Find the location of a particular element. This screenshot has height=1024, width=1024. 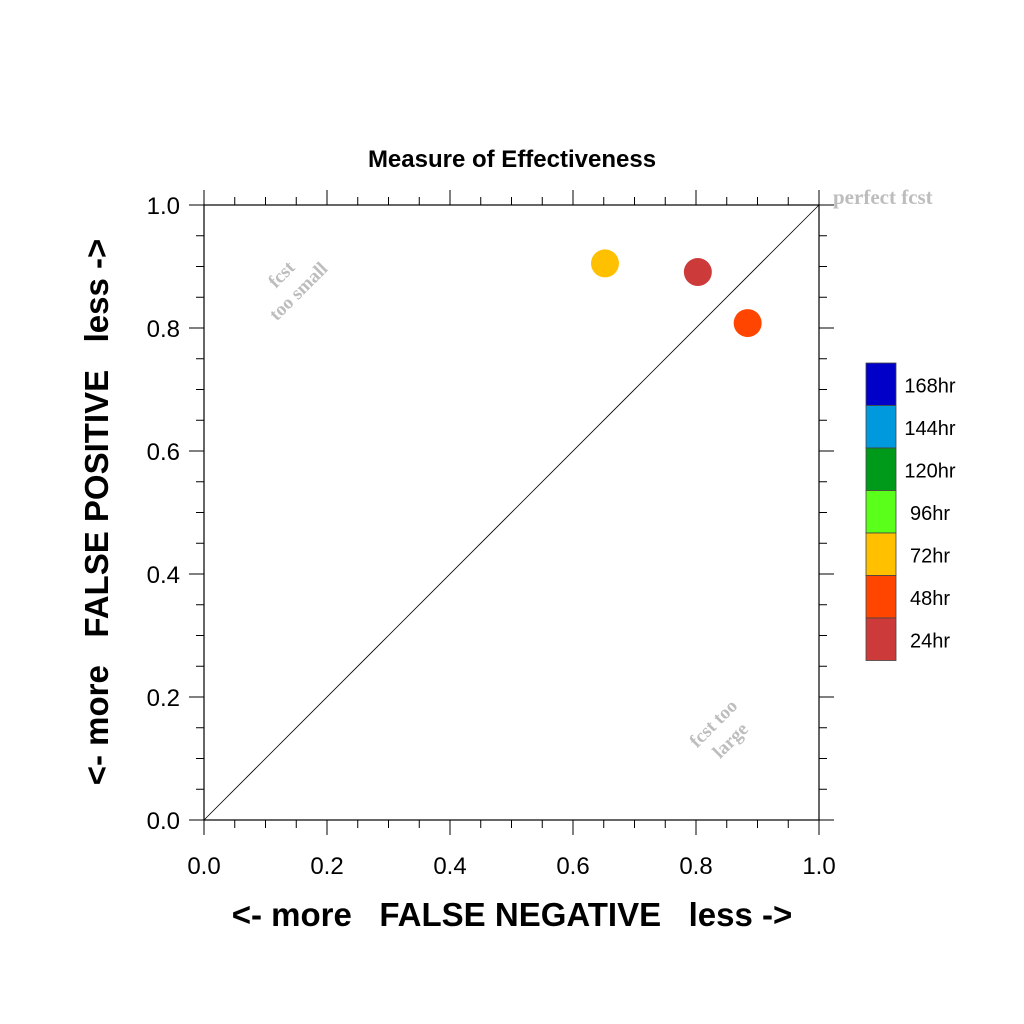

legend-label: 72hr is located at coordinates (930, 556).